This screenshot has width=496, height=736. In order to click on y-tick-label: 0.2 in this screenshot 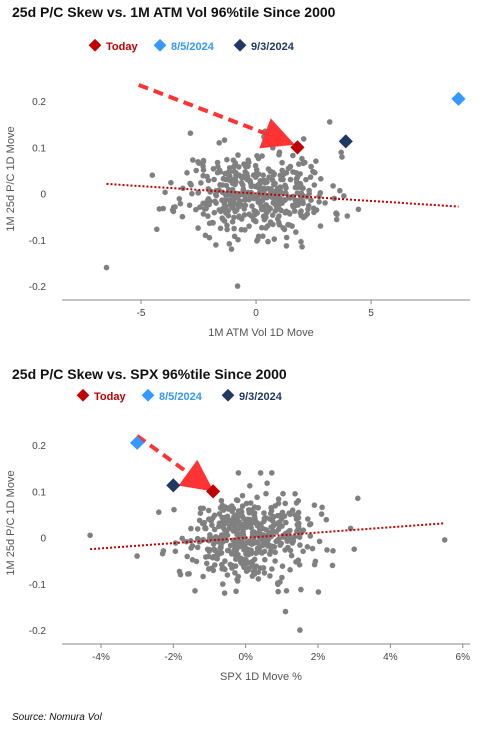, I will do `click(39, 102)`.